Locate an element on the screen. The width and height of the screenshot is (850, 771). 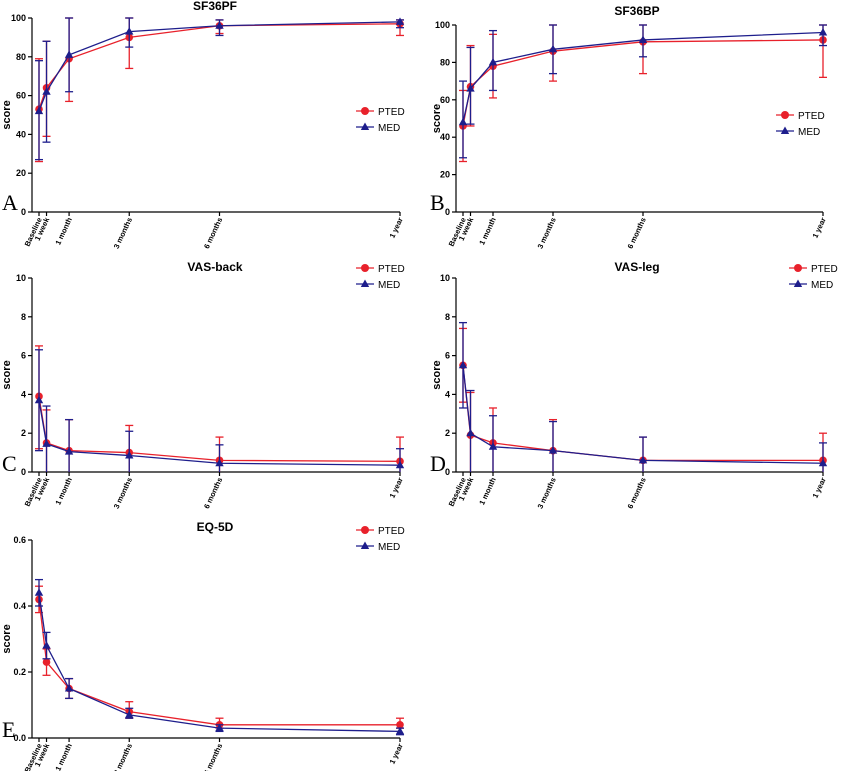
y-tick-label: 2 is located at coordinates (23, 433).